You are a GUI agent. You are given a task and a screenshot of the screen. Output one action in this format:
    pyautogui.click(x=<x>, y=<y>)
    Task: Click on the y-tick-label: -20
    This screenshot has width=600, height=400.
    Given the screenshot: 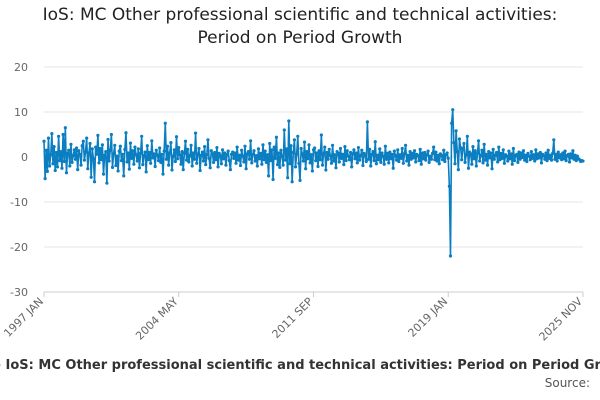 What is the action you would take?
    pyautogui.click(x=19, y=247)
    